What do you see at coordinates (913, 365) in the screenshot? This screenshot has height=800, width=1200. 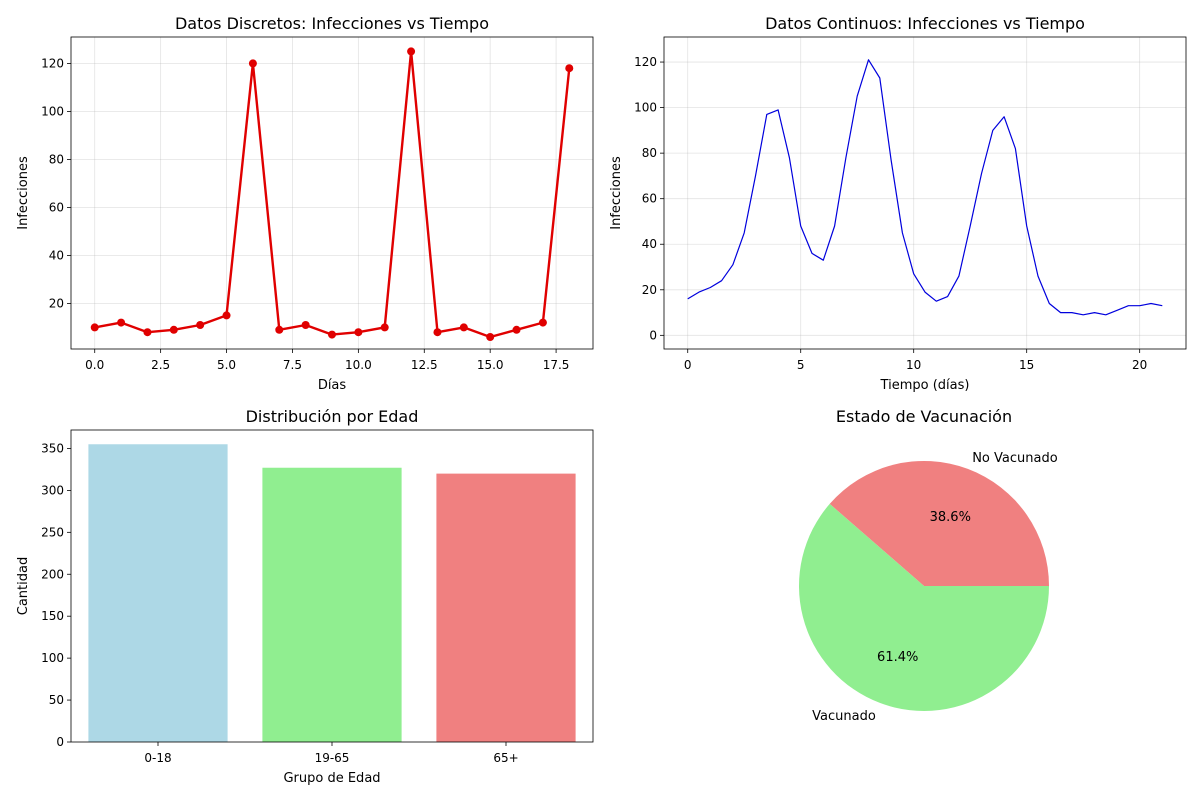 I see `x-tick-label: 10` at bounding box center [913, 365].